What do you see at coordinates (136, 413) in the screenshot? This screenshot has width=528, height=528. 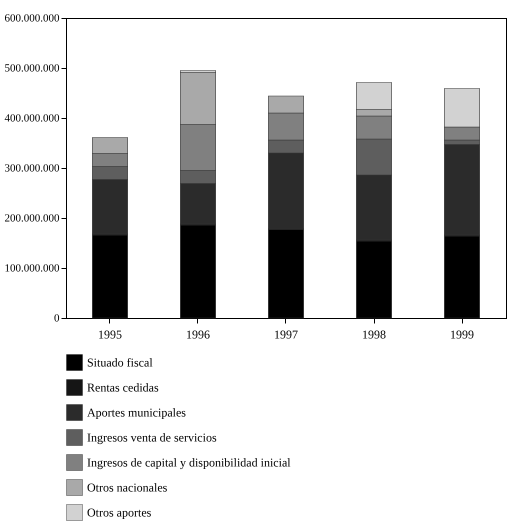 I see `legend-label: Aportes municipales` at bounding box center [136, 413].